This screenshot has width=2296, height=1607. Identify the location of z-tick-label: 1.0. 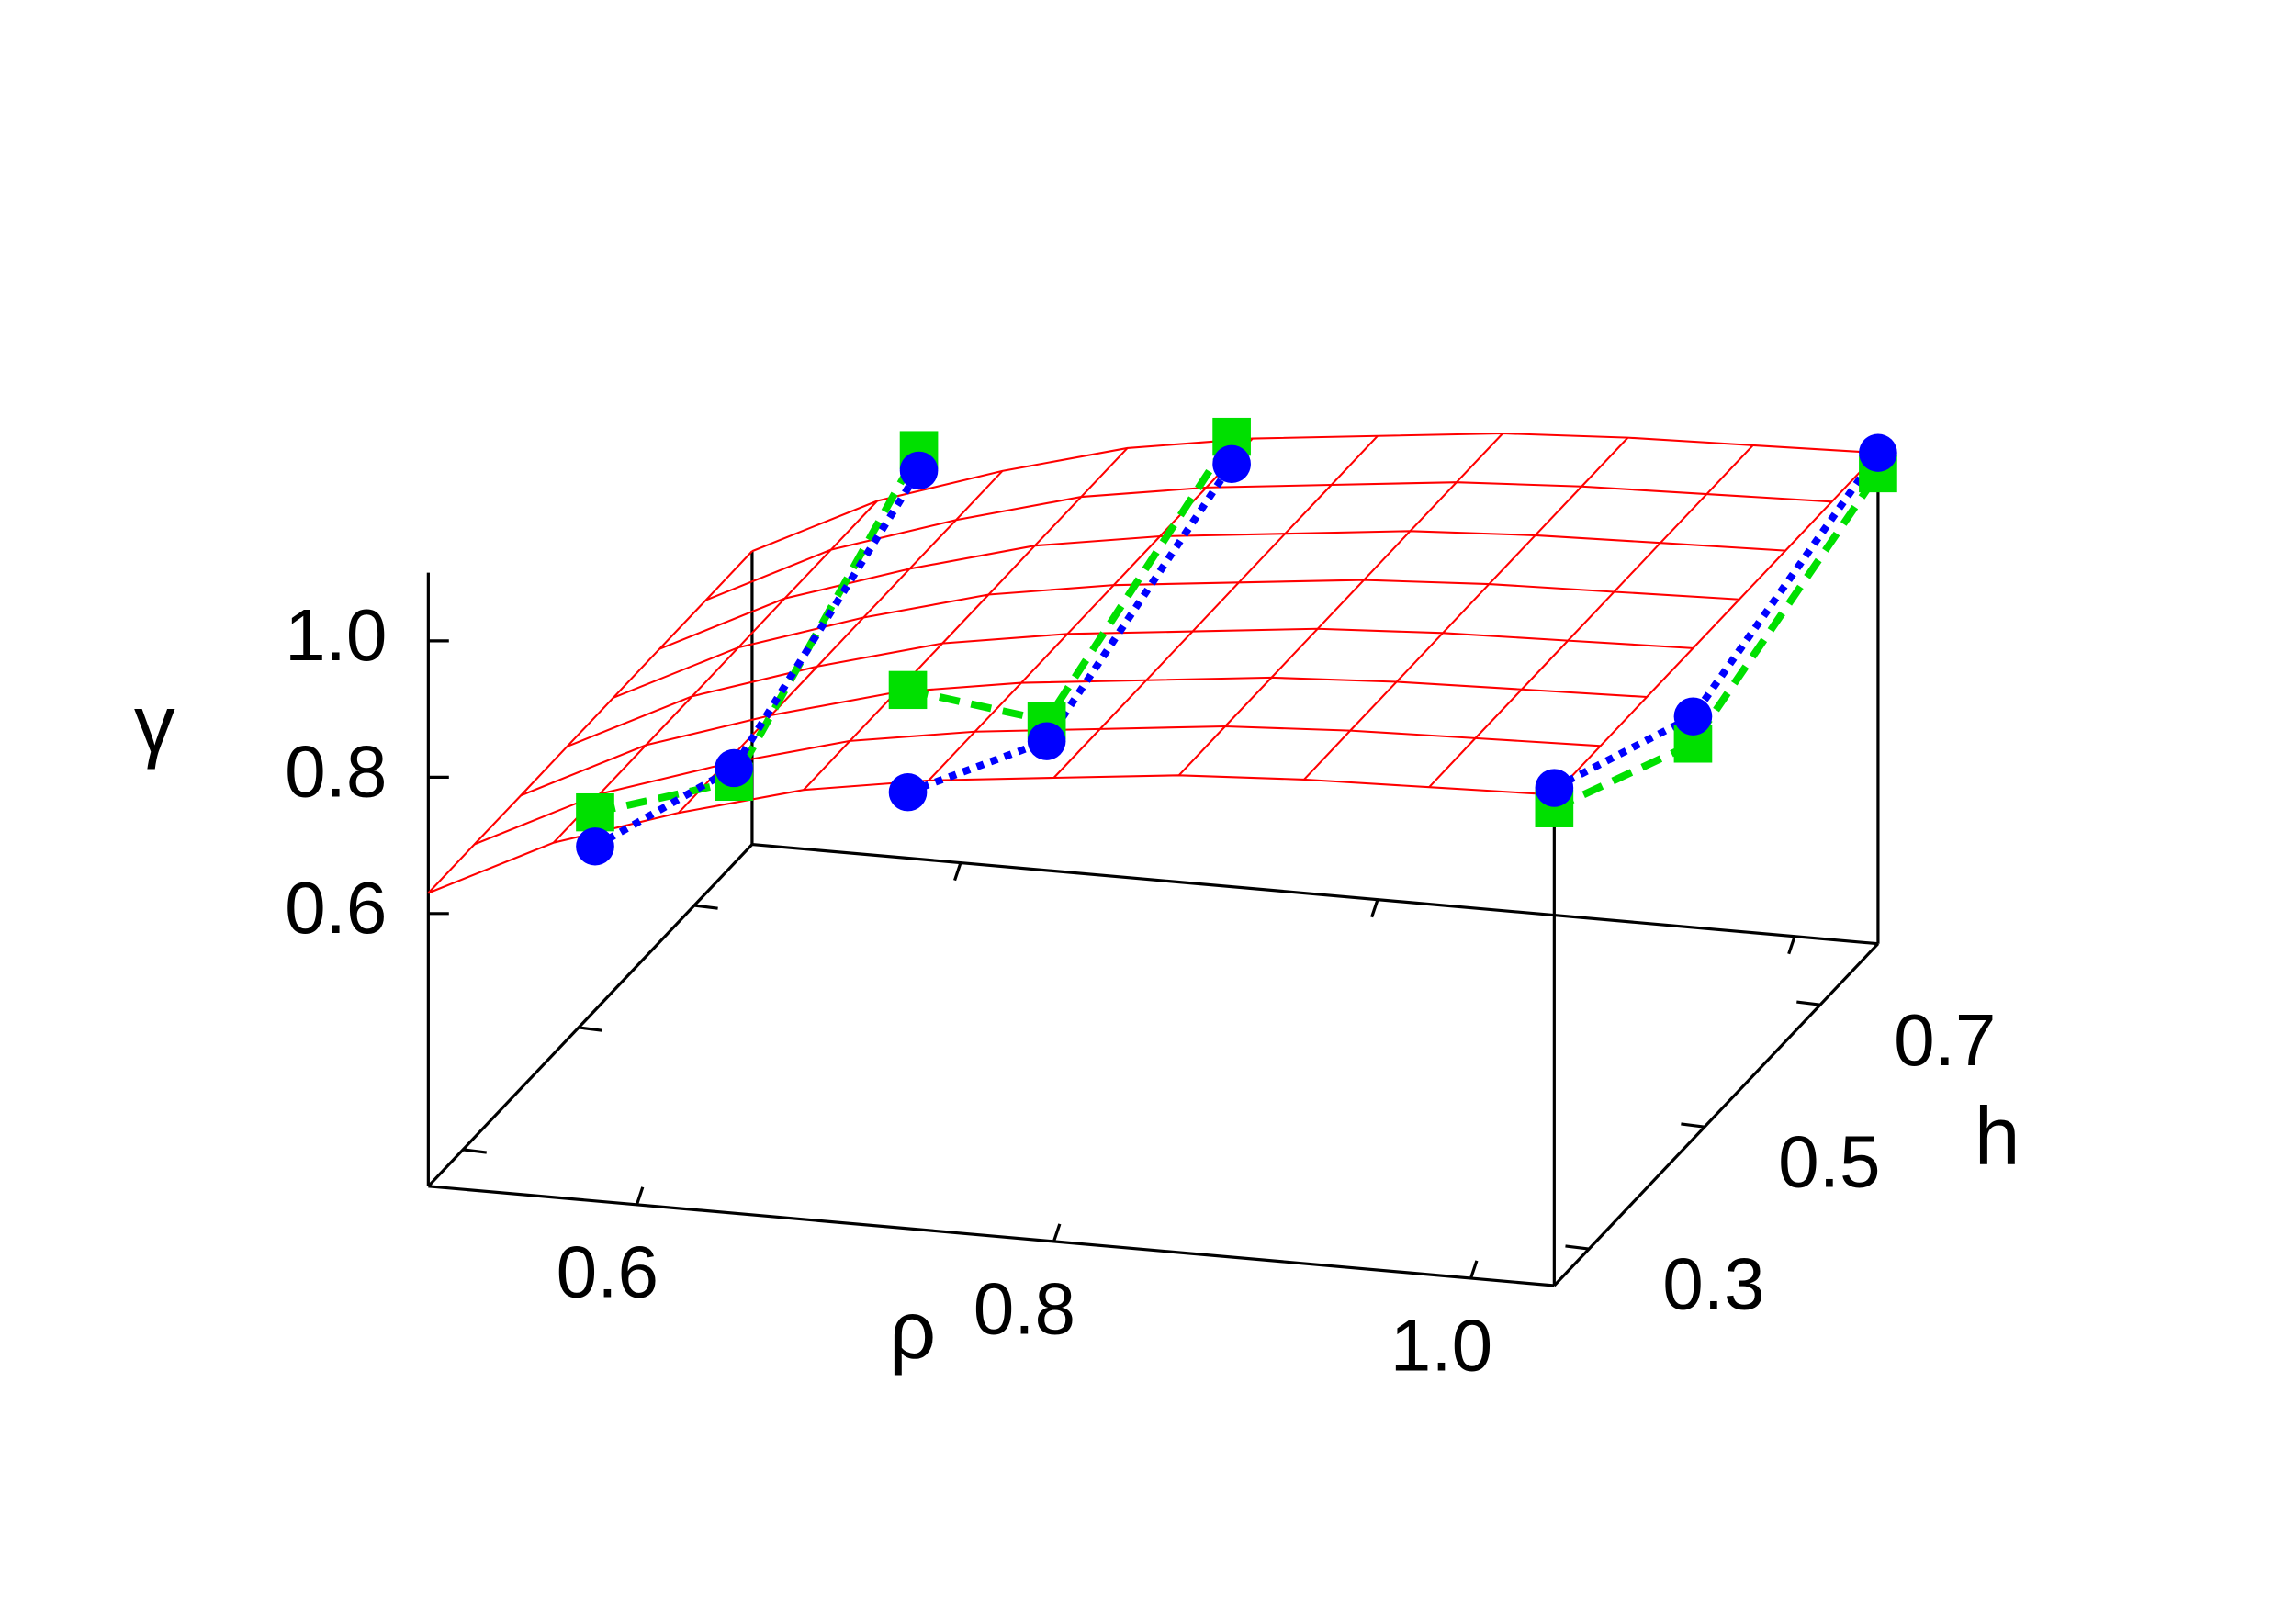
(336, 635).